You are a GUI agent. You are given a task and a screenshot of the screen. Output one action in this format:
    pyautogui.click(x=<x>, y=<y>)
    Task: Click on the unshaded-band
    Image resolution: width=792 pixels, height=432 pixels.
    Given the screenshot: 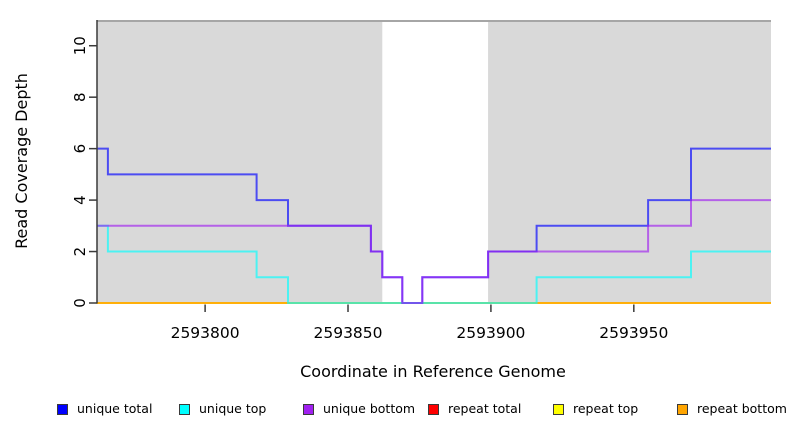 What is the action you would take?
    pyautogui.click(x=435, y=162)
    